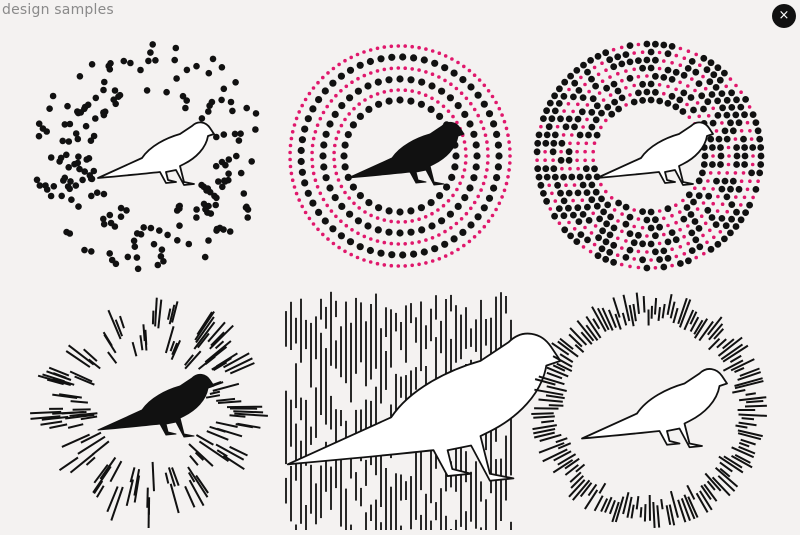  Describe the element at coordinates (649, 156) in the screenshot. I see `sample-dense-dot-rings` at that location.